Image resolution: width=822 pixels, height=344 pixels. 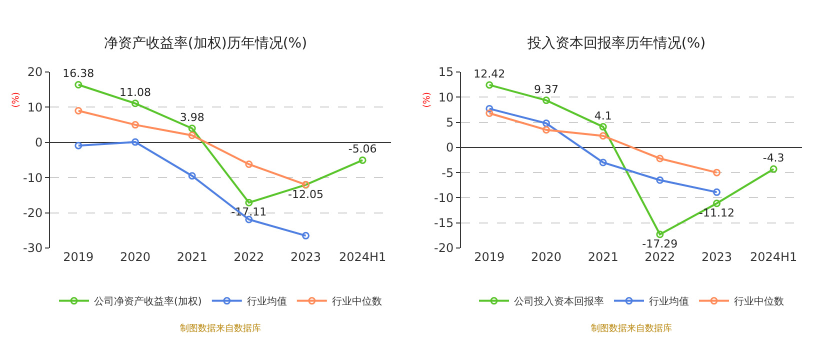 What do you see at coordinates (35, 72) in the screenshot?
I see `y-tick-label: 20` at bounding box center [35, 72].